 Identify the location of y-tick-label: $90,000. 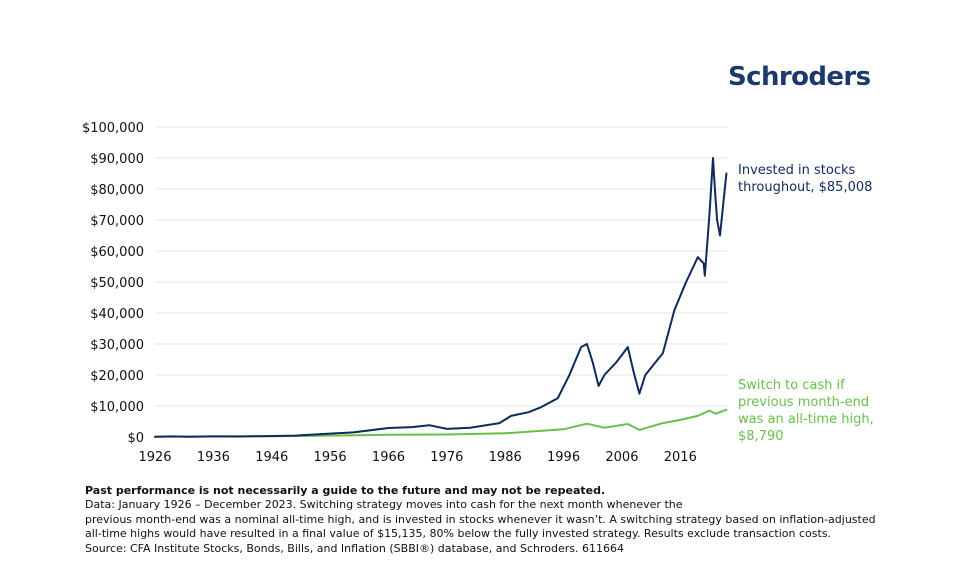
(117, 159).